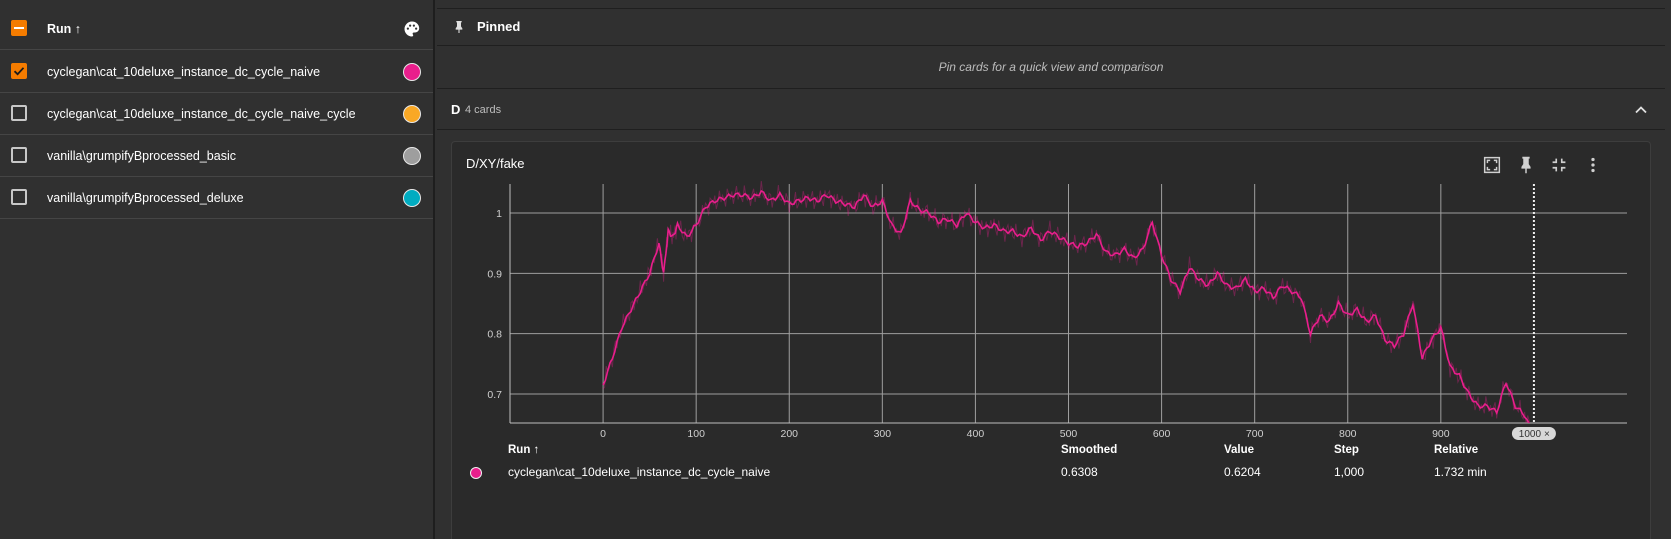  Describe the element at coordinates (141, 156) in the screenshot. I see `run-name: vanilla\grumpifyBprocessed_basic` at that location.